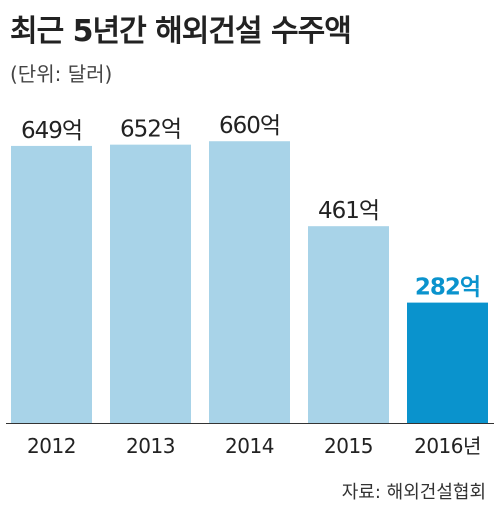 The height and width of the screenshot is (513, 500). Describe the element at coordinates (150, 130) in the screenshot. I see `value-label-2013: 652억` at that location.